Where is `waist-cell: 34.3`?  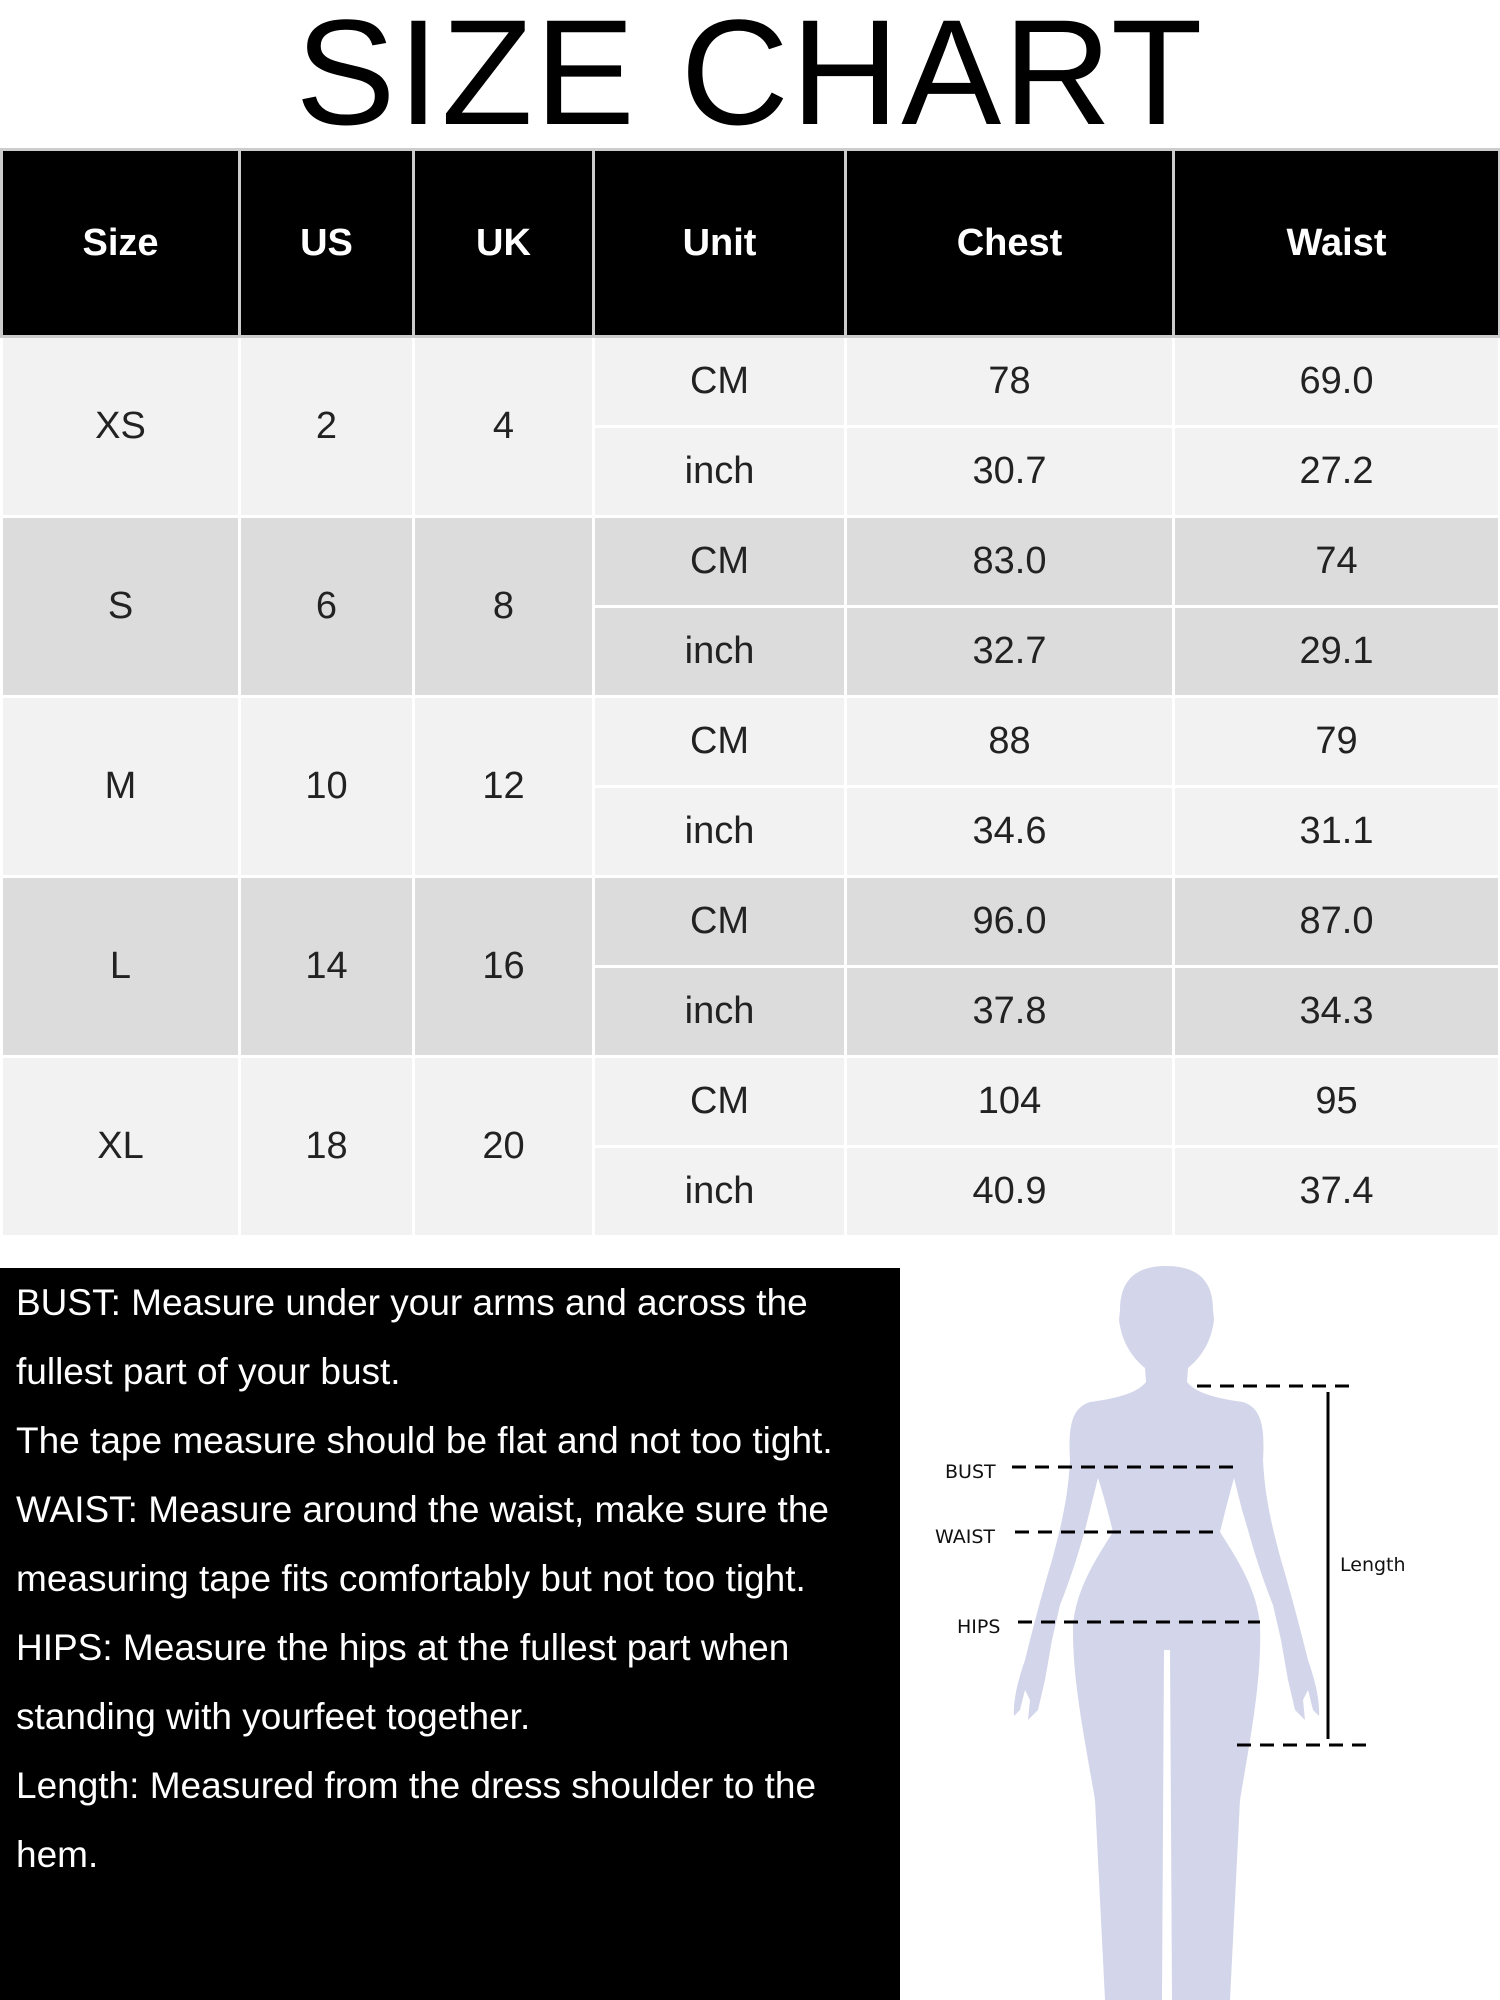
waist-cell: 34.3 is located at coordinates (1336, 1011).